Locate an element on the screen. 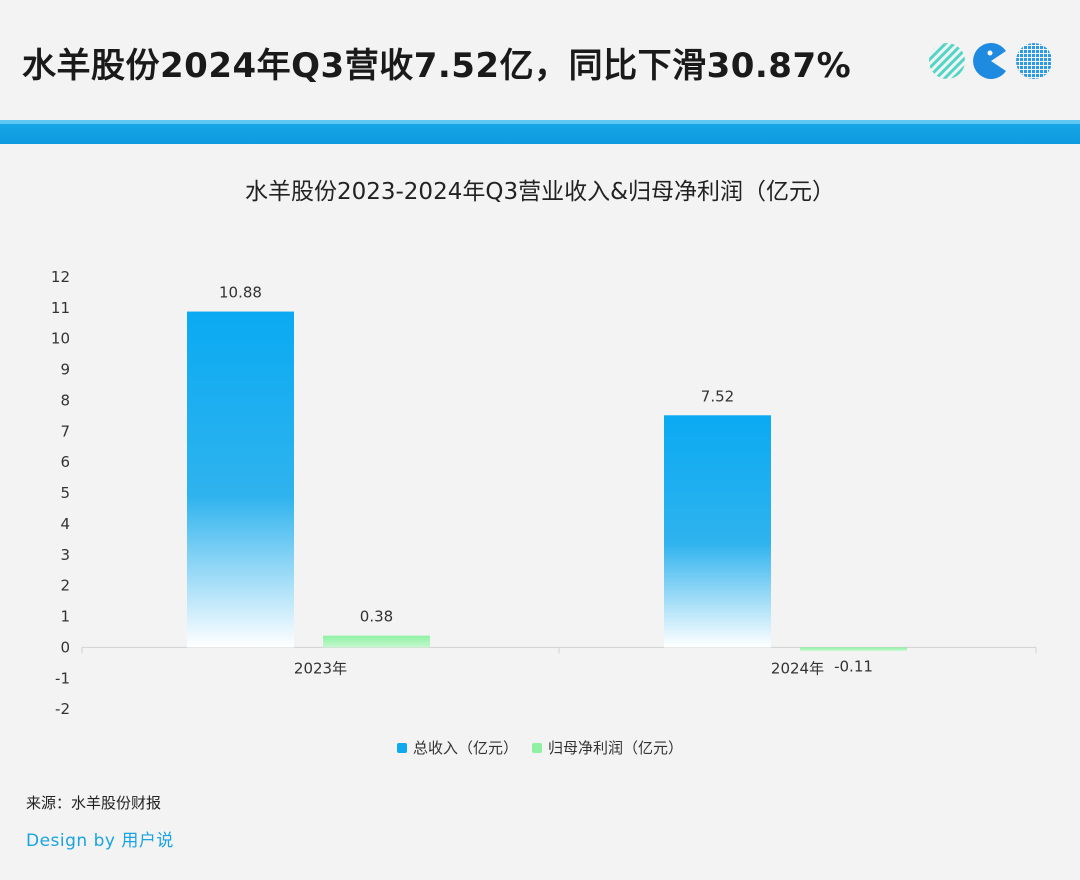 The width and height of the screenshot is (1080, 880). y-tick-label: 6 is located at coordinates (65, 462).